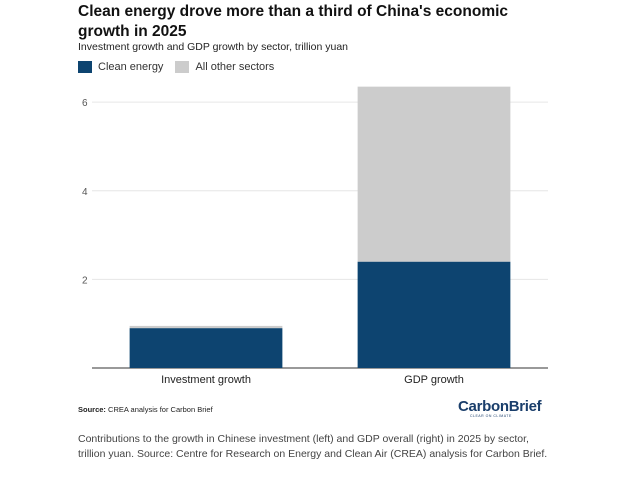 This screenshot has width=620, height=480. I want to click on source-text: CREA analysis for Carbon Brief, so click(160, 409).